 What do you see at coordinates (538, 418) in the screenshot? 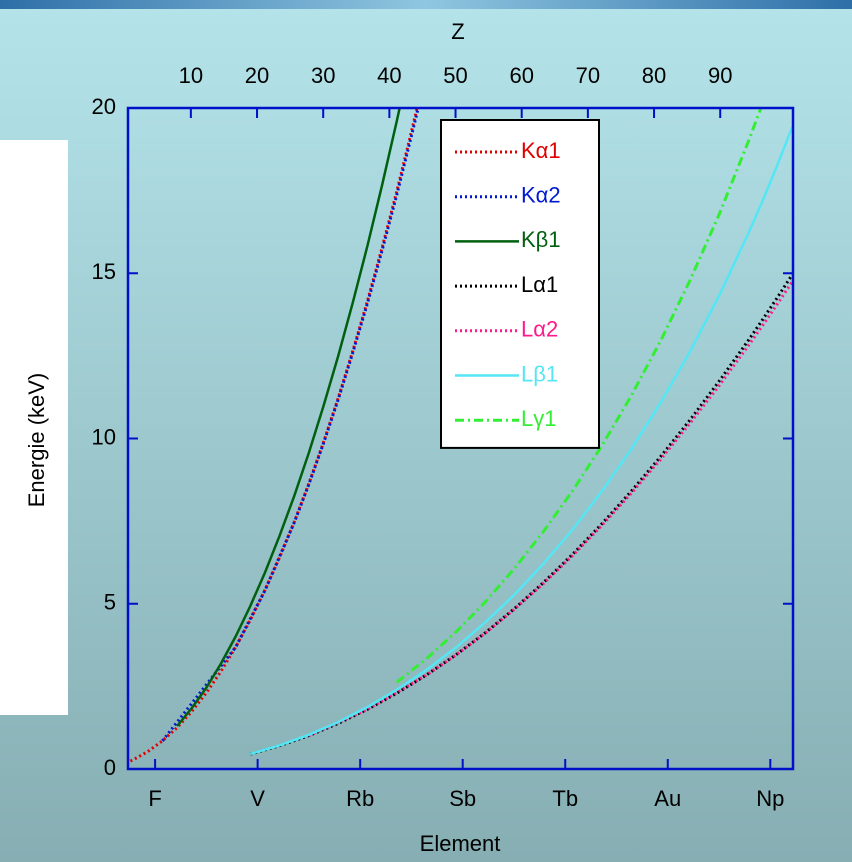
I see `legend-label: Lγ1` at bounding box center [538, 418].